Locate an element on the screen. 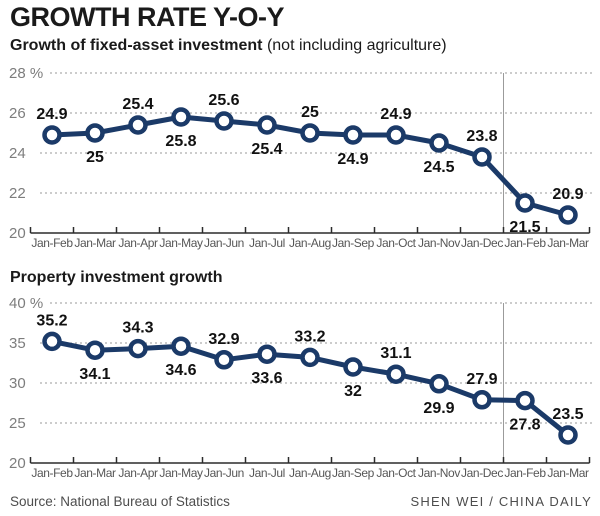 This screenshot has height=516, width=600. property-chart-title-main: Property investment growth is located at coordinates (116, 277).